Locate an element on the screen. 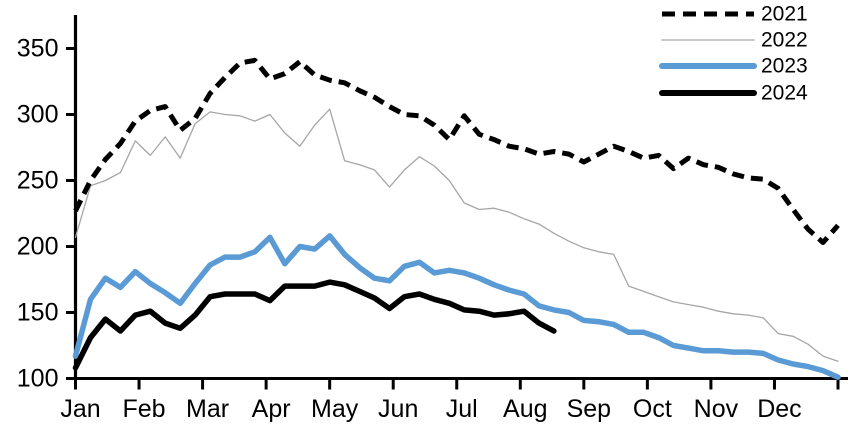  x-tick-label: Sep is located at coordinates (589, 409).